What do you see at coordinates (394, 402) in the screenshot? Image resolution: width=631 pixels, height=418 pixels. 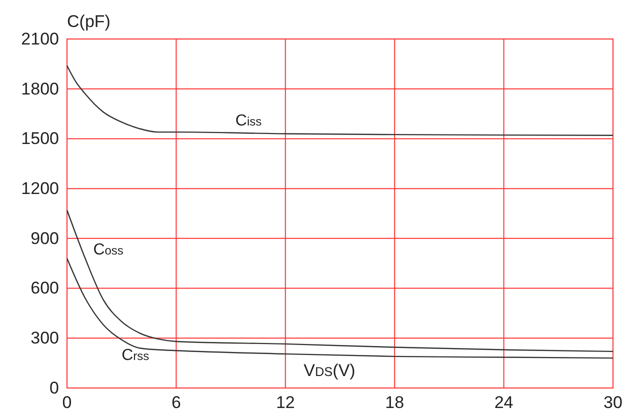 I see `x-tick-label: 18` at bounding box center [394, 402].